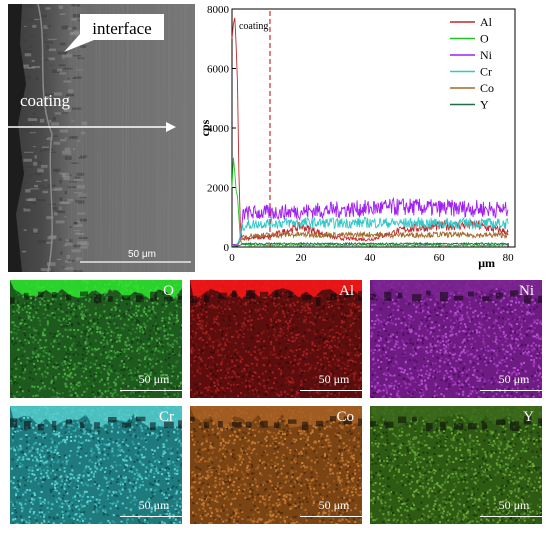 This screenshot has width=550, height=535. Describe the element at coordinates (96, 339) in the screenshot. I see `map-o: O 50 μm` at that location.